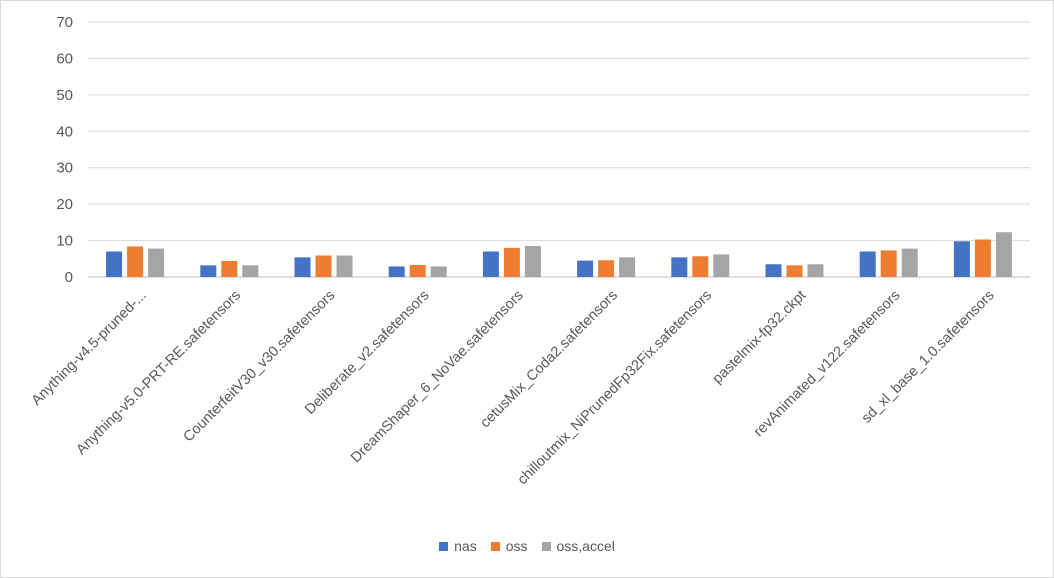  Describe the element at coordinates (64, 204) in the screenshot. I see `y-tick-label: 20` at that location.